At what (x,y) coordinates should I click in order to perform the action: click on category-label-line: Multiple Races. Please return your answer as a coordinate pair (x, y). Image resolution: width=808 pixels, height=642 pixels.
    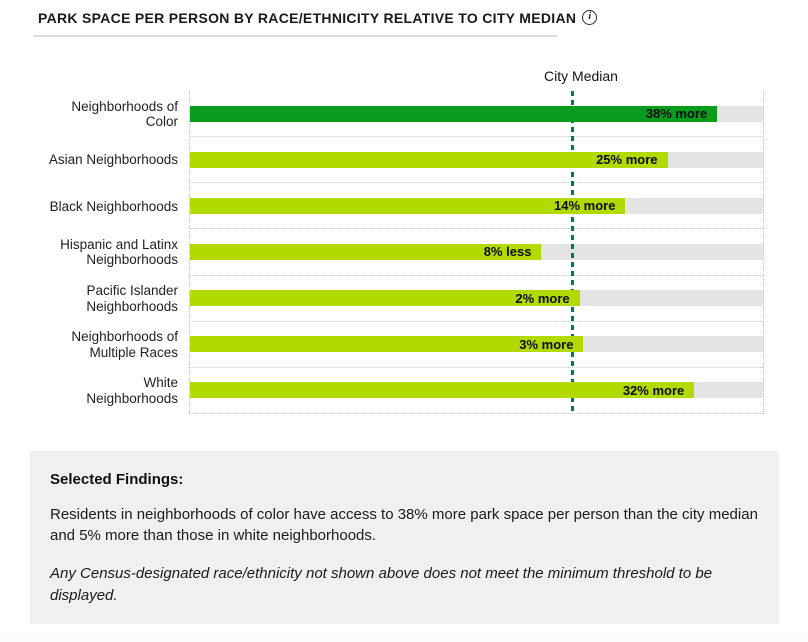
    Looking at the image, I should click on (133, 352).